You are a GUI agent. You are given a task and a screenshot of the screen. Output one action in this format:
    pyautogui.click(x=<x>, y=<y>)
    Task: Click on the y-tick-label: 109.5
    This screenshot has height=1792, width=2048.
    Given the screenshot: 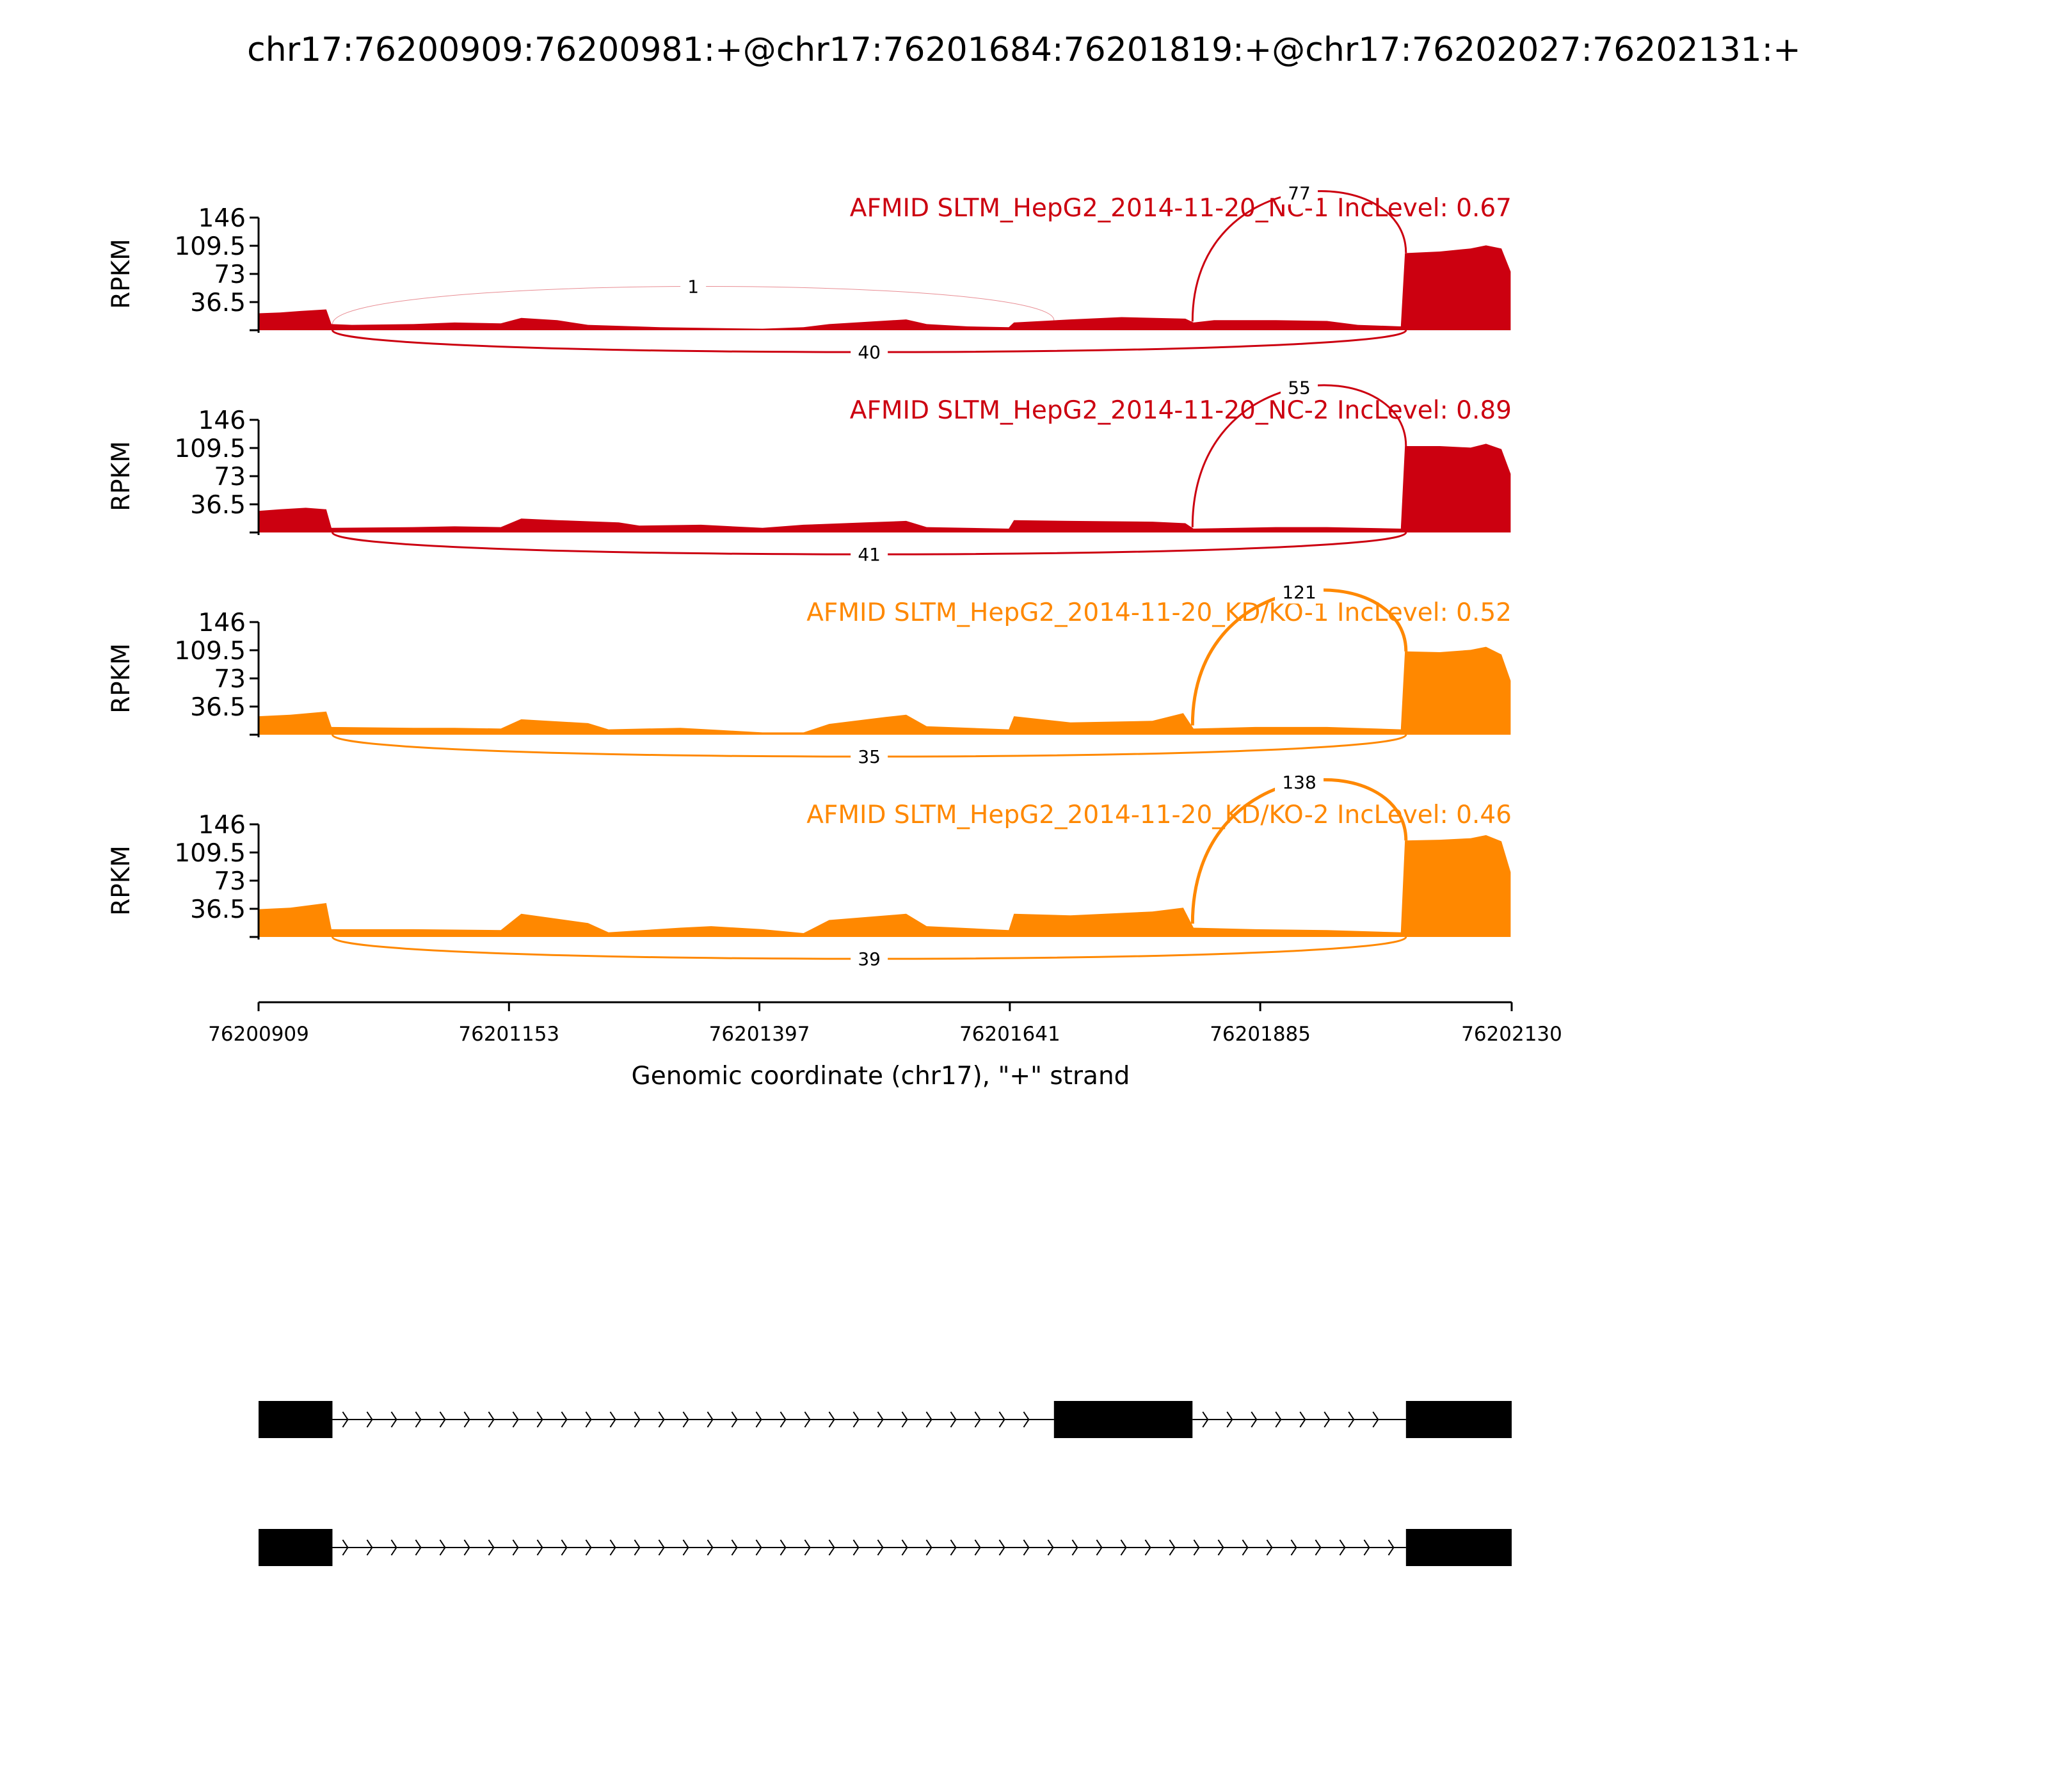 What is the action you would take?
    pyautogui.click(x=210, y=246)
    